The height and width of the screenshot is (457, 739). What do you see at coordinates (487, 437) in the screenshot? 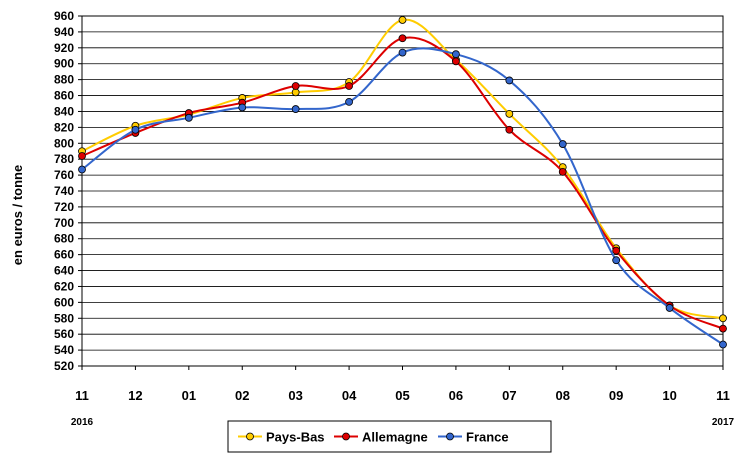
I see `legend-label: France` at bounding box center [487, 437].